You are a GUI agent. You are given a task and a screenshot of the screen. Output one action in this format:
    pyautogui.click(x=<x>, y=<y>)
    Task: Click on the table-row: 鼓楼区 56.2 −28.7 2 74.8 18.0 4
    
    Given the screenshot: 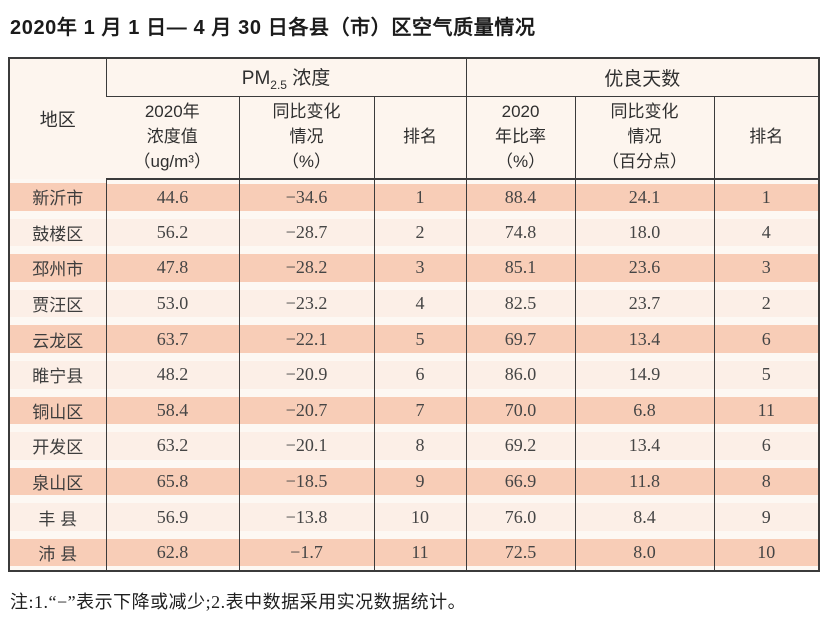 What is the action you would take?
    pyautogui.click(x=414, y=232)
    